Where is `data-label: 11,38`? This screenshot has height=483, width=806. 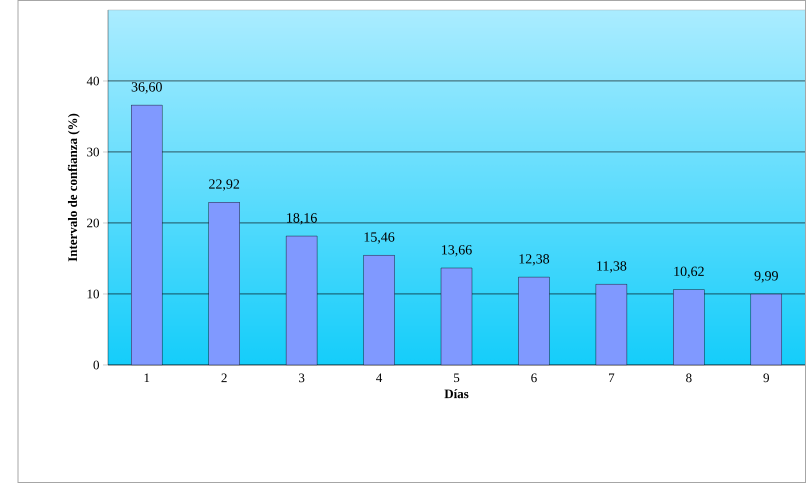 data-label: 11,38 is located at coordinates (611, 267).